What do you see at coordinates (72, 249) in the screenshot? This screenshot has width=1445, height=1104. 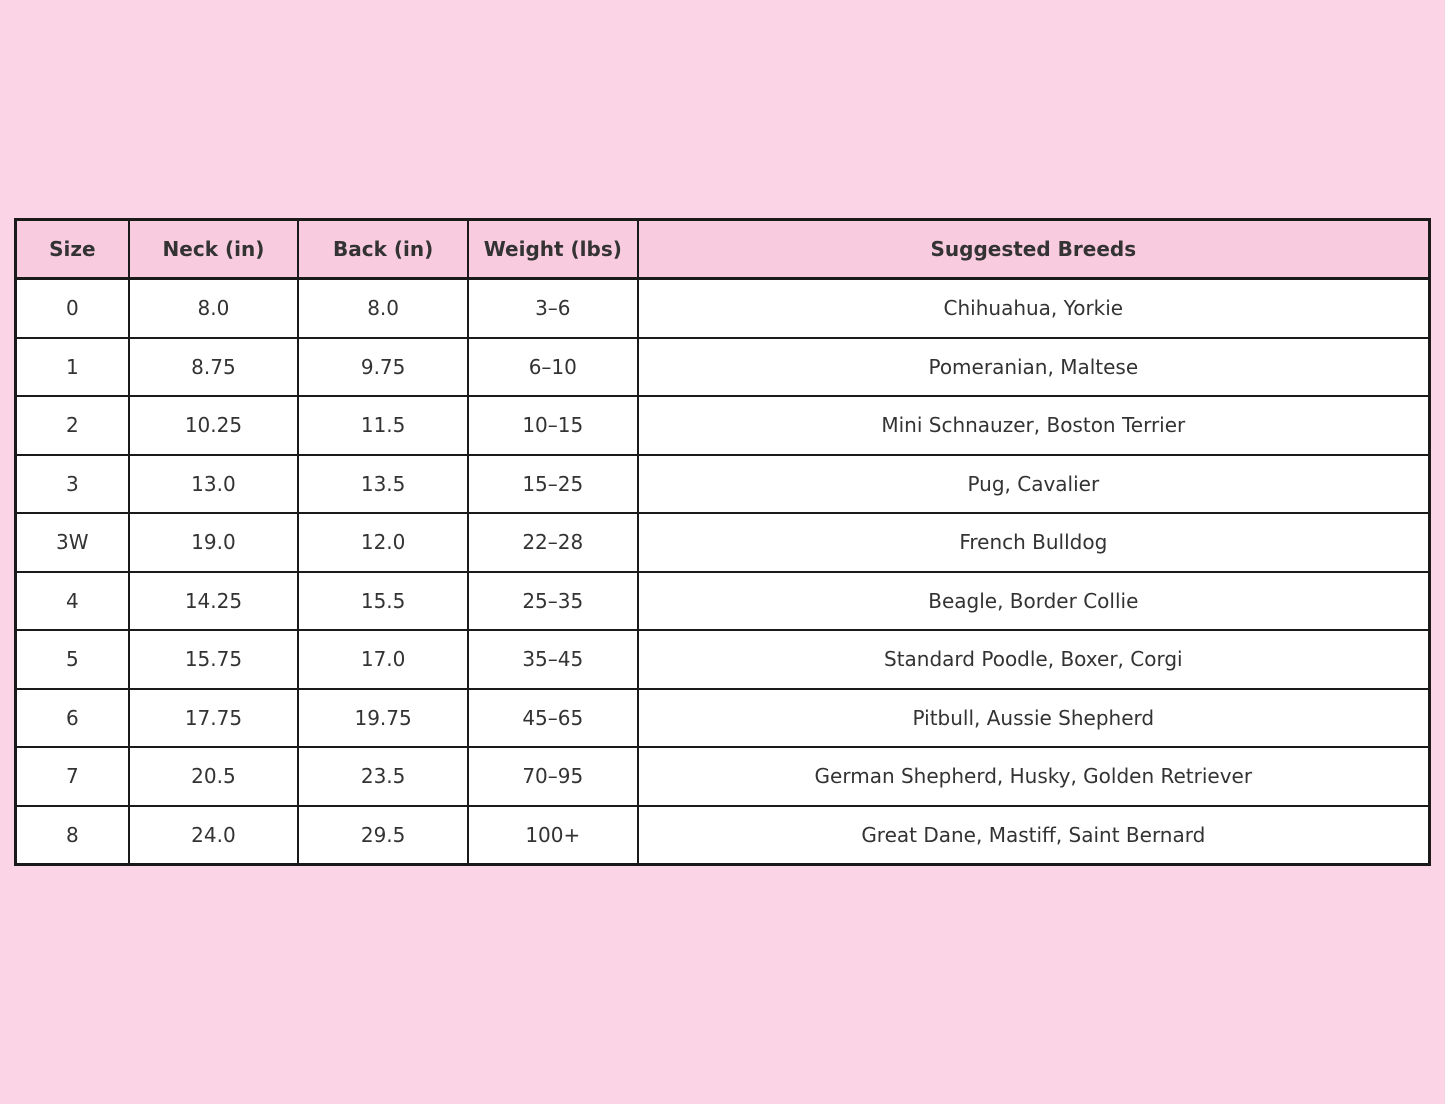 I see `column-header-size: Size` at bounding box center [72, 249].